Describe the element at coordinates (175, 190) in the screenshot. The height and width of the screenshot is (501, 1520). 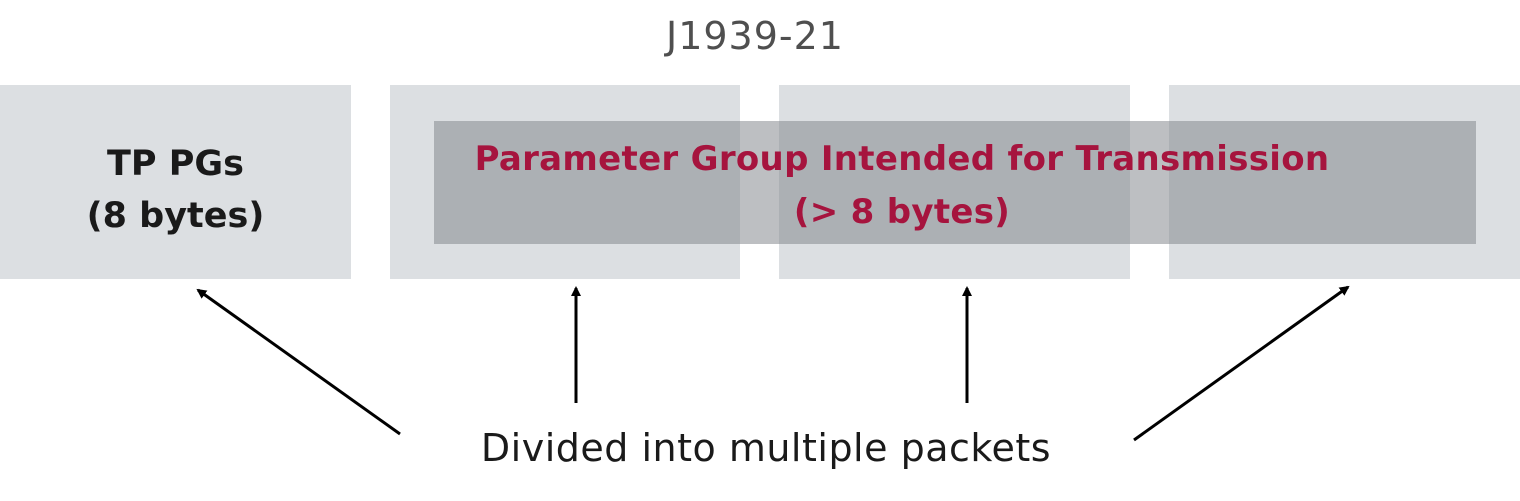
I see `tp-pgs-label: TP PGs (8 bytes)` at that location.